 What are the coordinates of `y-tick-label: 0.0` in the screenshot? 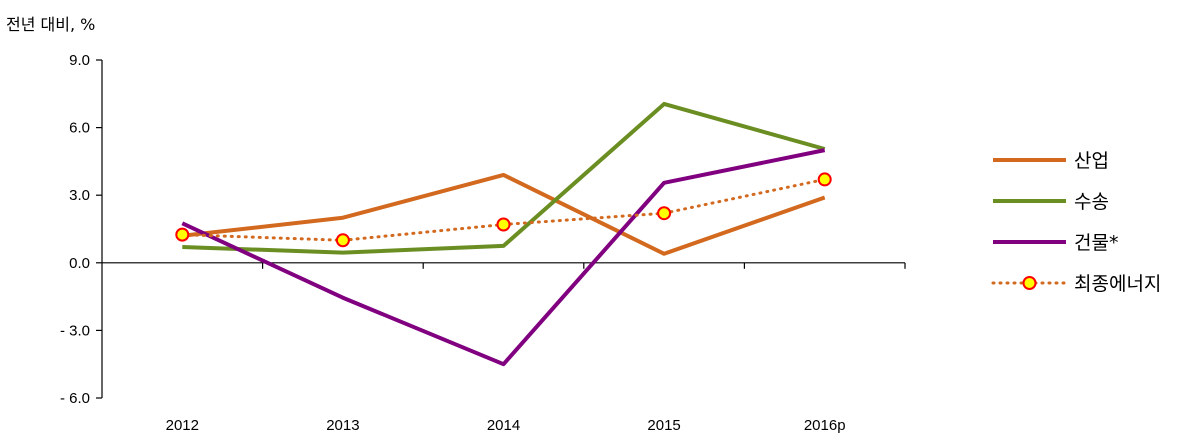 It's located at (79, 263).